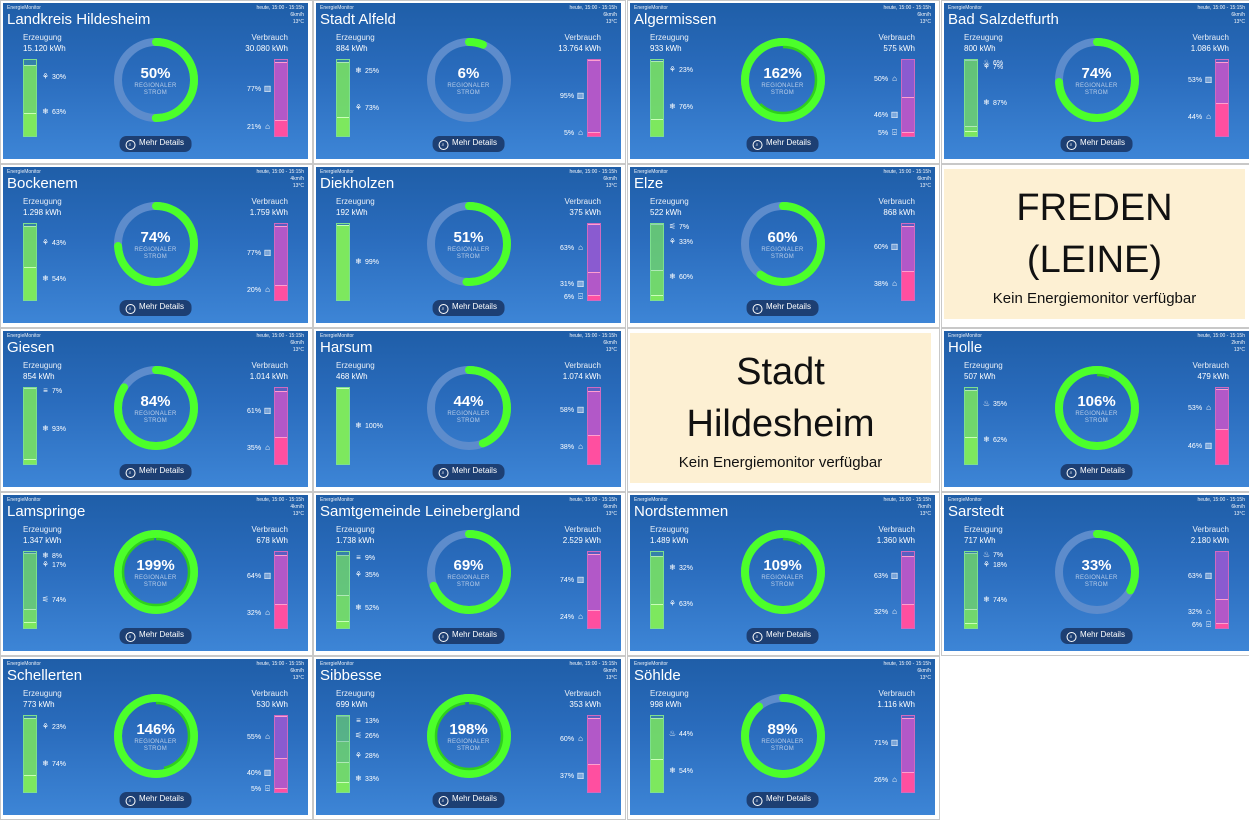 The image size is (1249, 820). Describe the element at coordinates (1096, 408) in the screenshot. I see `ring-overflow` at that location.